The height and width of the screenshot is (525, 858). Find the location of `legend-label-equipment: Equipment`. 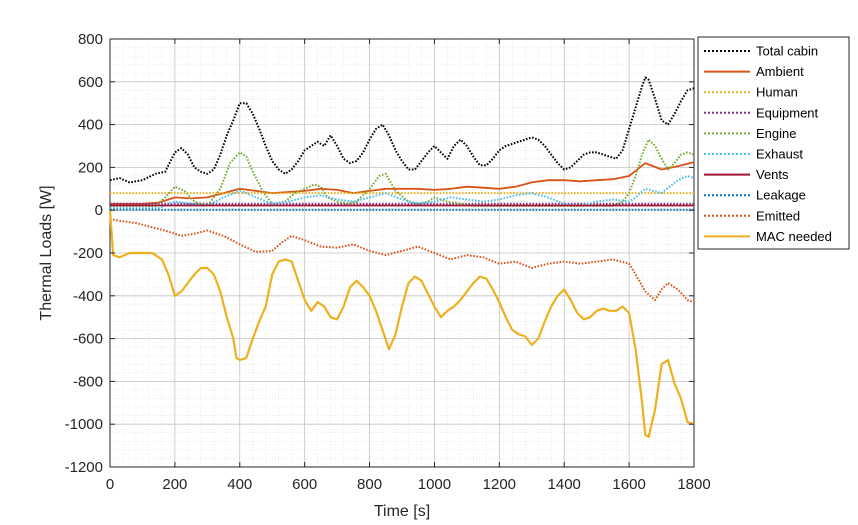

legend-label-equipment: Equipment is located at coordinates (787, 112).